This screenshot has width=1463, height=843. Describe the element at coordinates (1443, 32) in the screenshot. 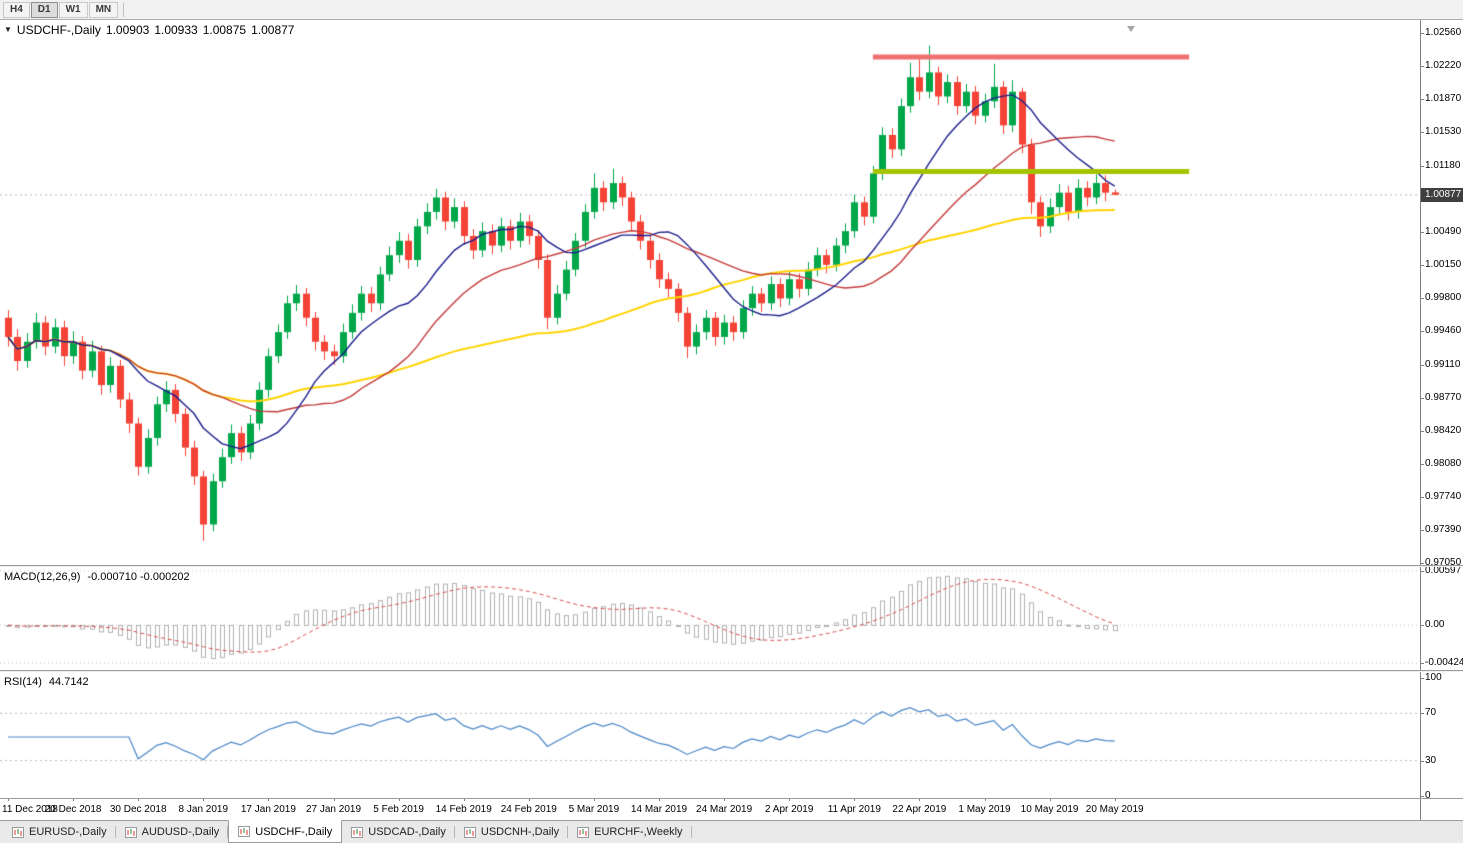

I see `price-axis-tick: 1.02560` at that location.